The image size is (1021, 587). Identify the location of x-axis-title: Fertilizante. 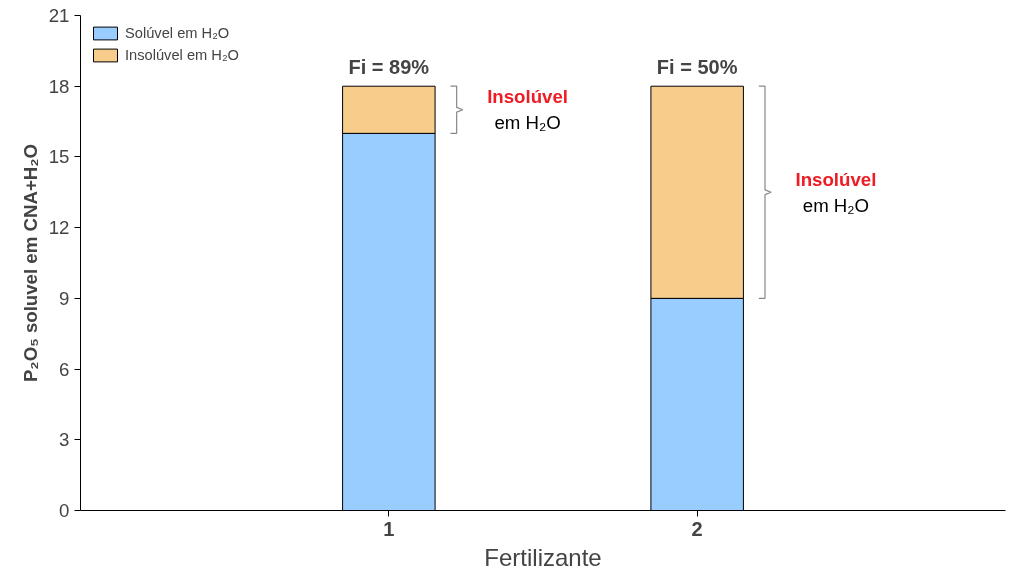
(543, 557).